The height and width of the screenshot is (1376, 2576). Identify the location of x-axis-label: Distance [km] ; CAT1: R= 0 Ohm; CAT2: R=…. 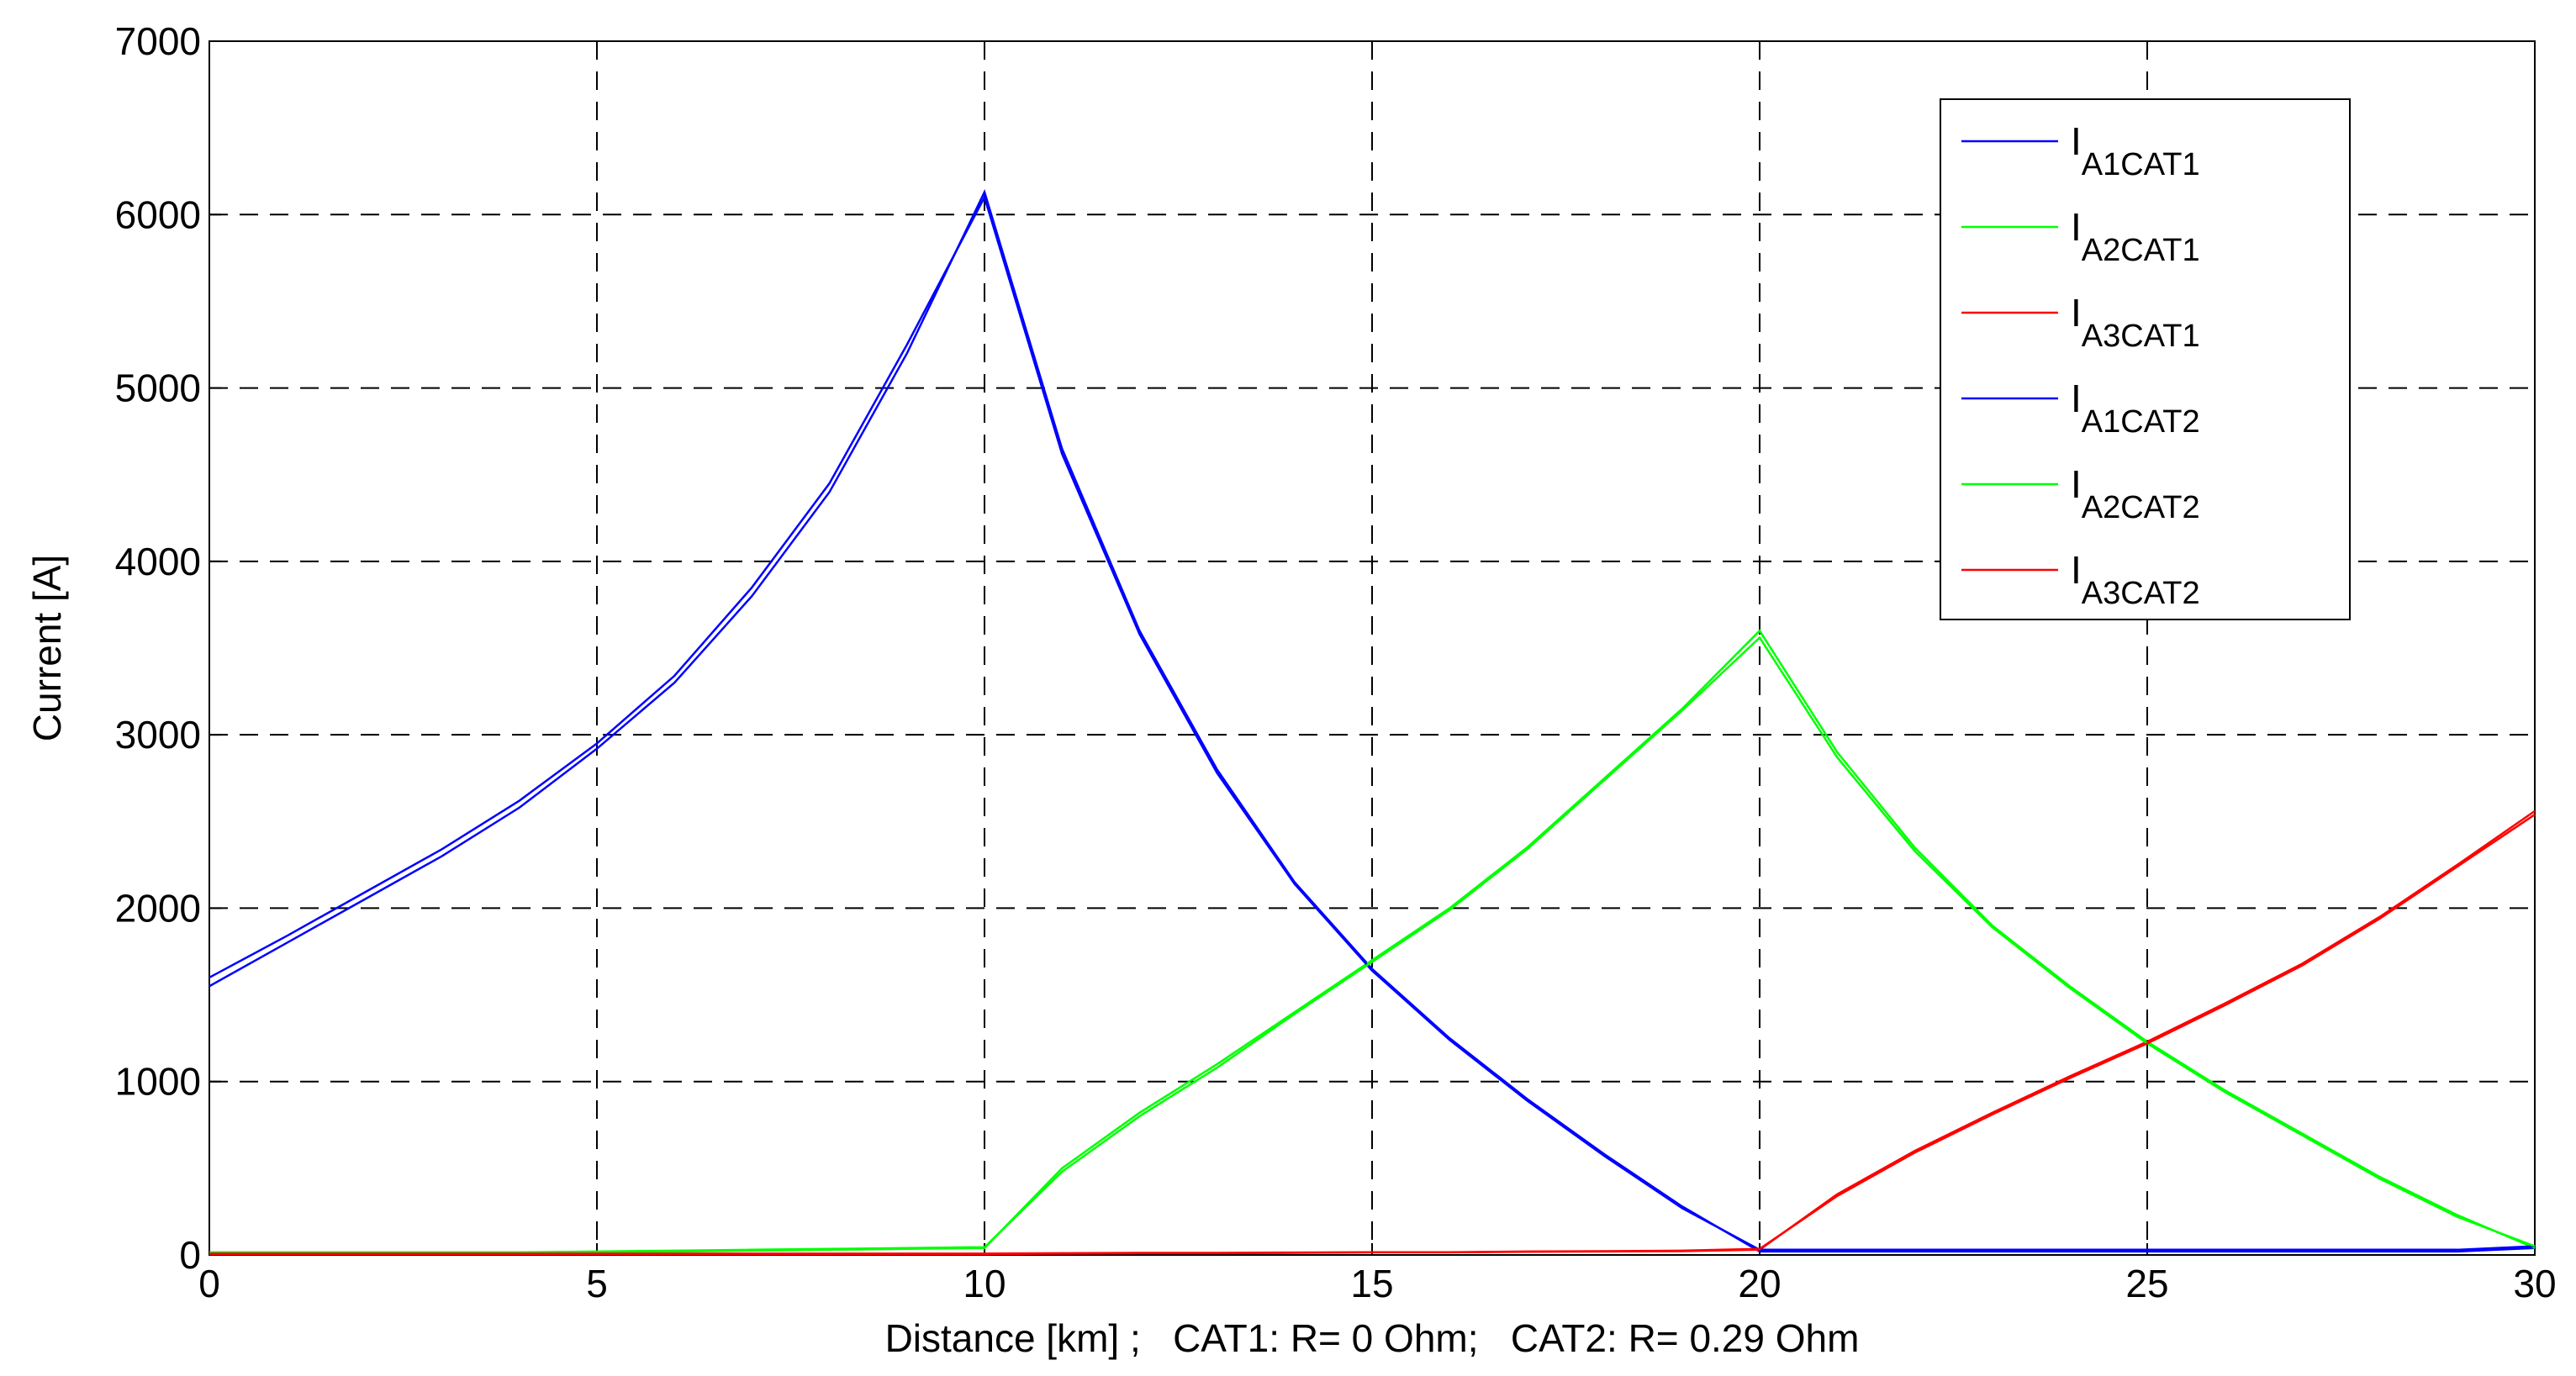
(1372, 1338).